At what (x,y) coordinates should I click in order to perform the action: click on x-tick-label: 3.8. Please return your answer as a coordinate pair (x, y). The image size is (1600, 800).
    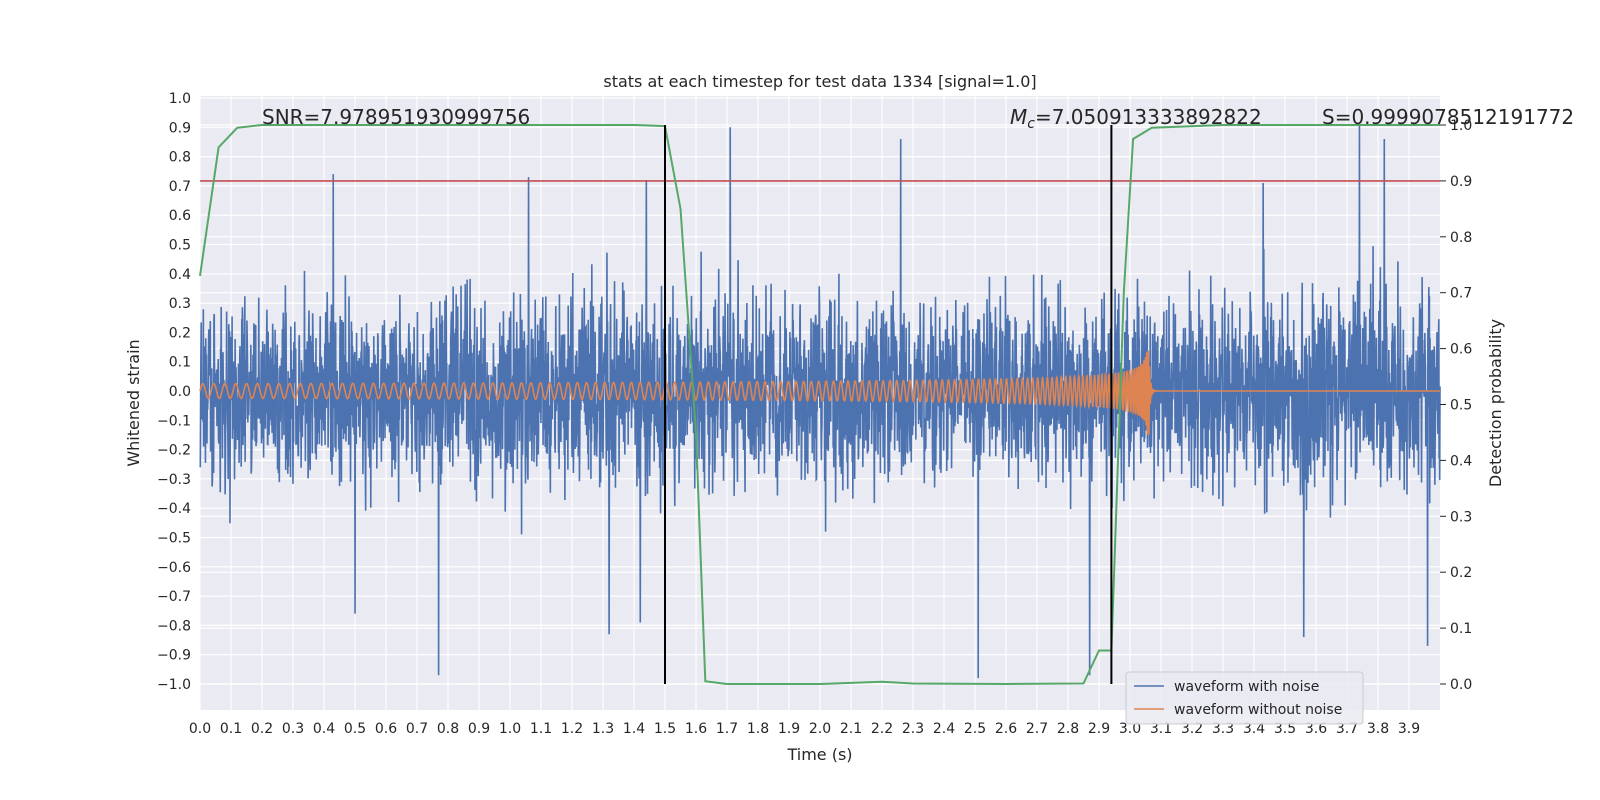
    Looking at the image, I should click on (1378, 729).